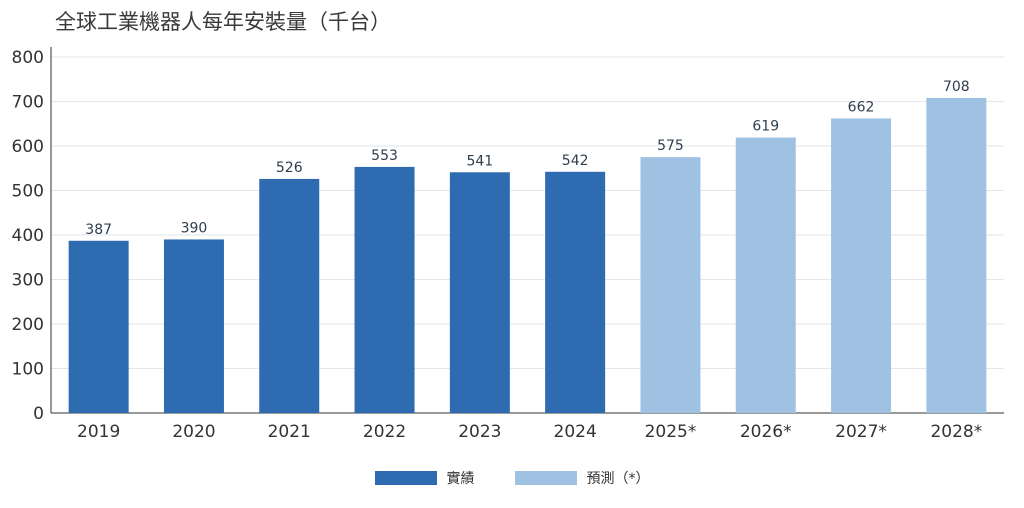 Image resolution: width=1024 pixels, height=508 pixels. Describe the element at coordinates (766, 432) in the screenshot. I see `x-tick-label: 2026*` at that location.